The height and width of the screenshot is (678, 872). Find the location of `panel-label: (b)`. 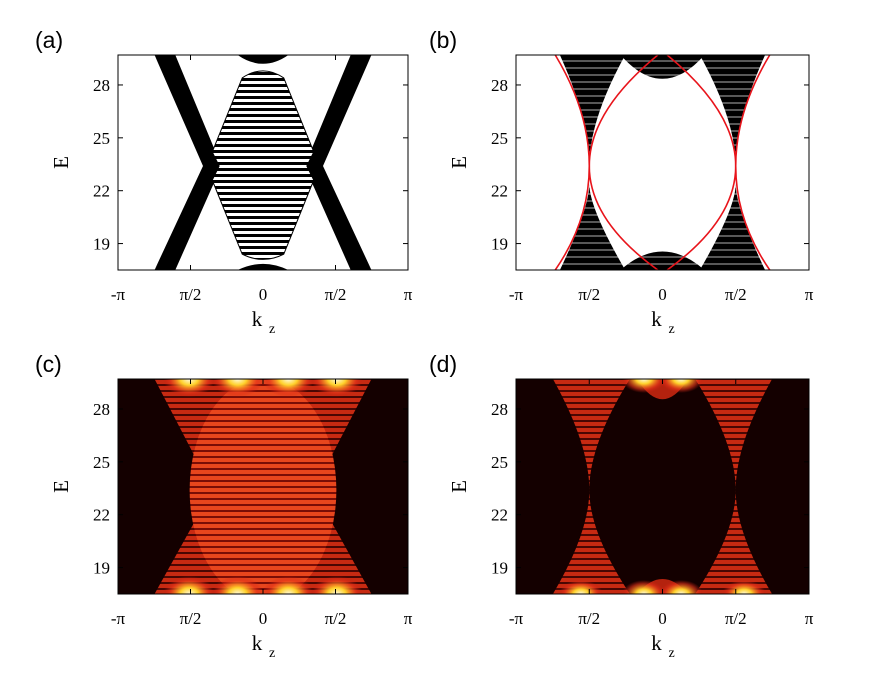

panel-label: (b) is located at coordinates (443, 40).